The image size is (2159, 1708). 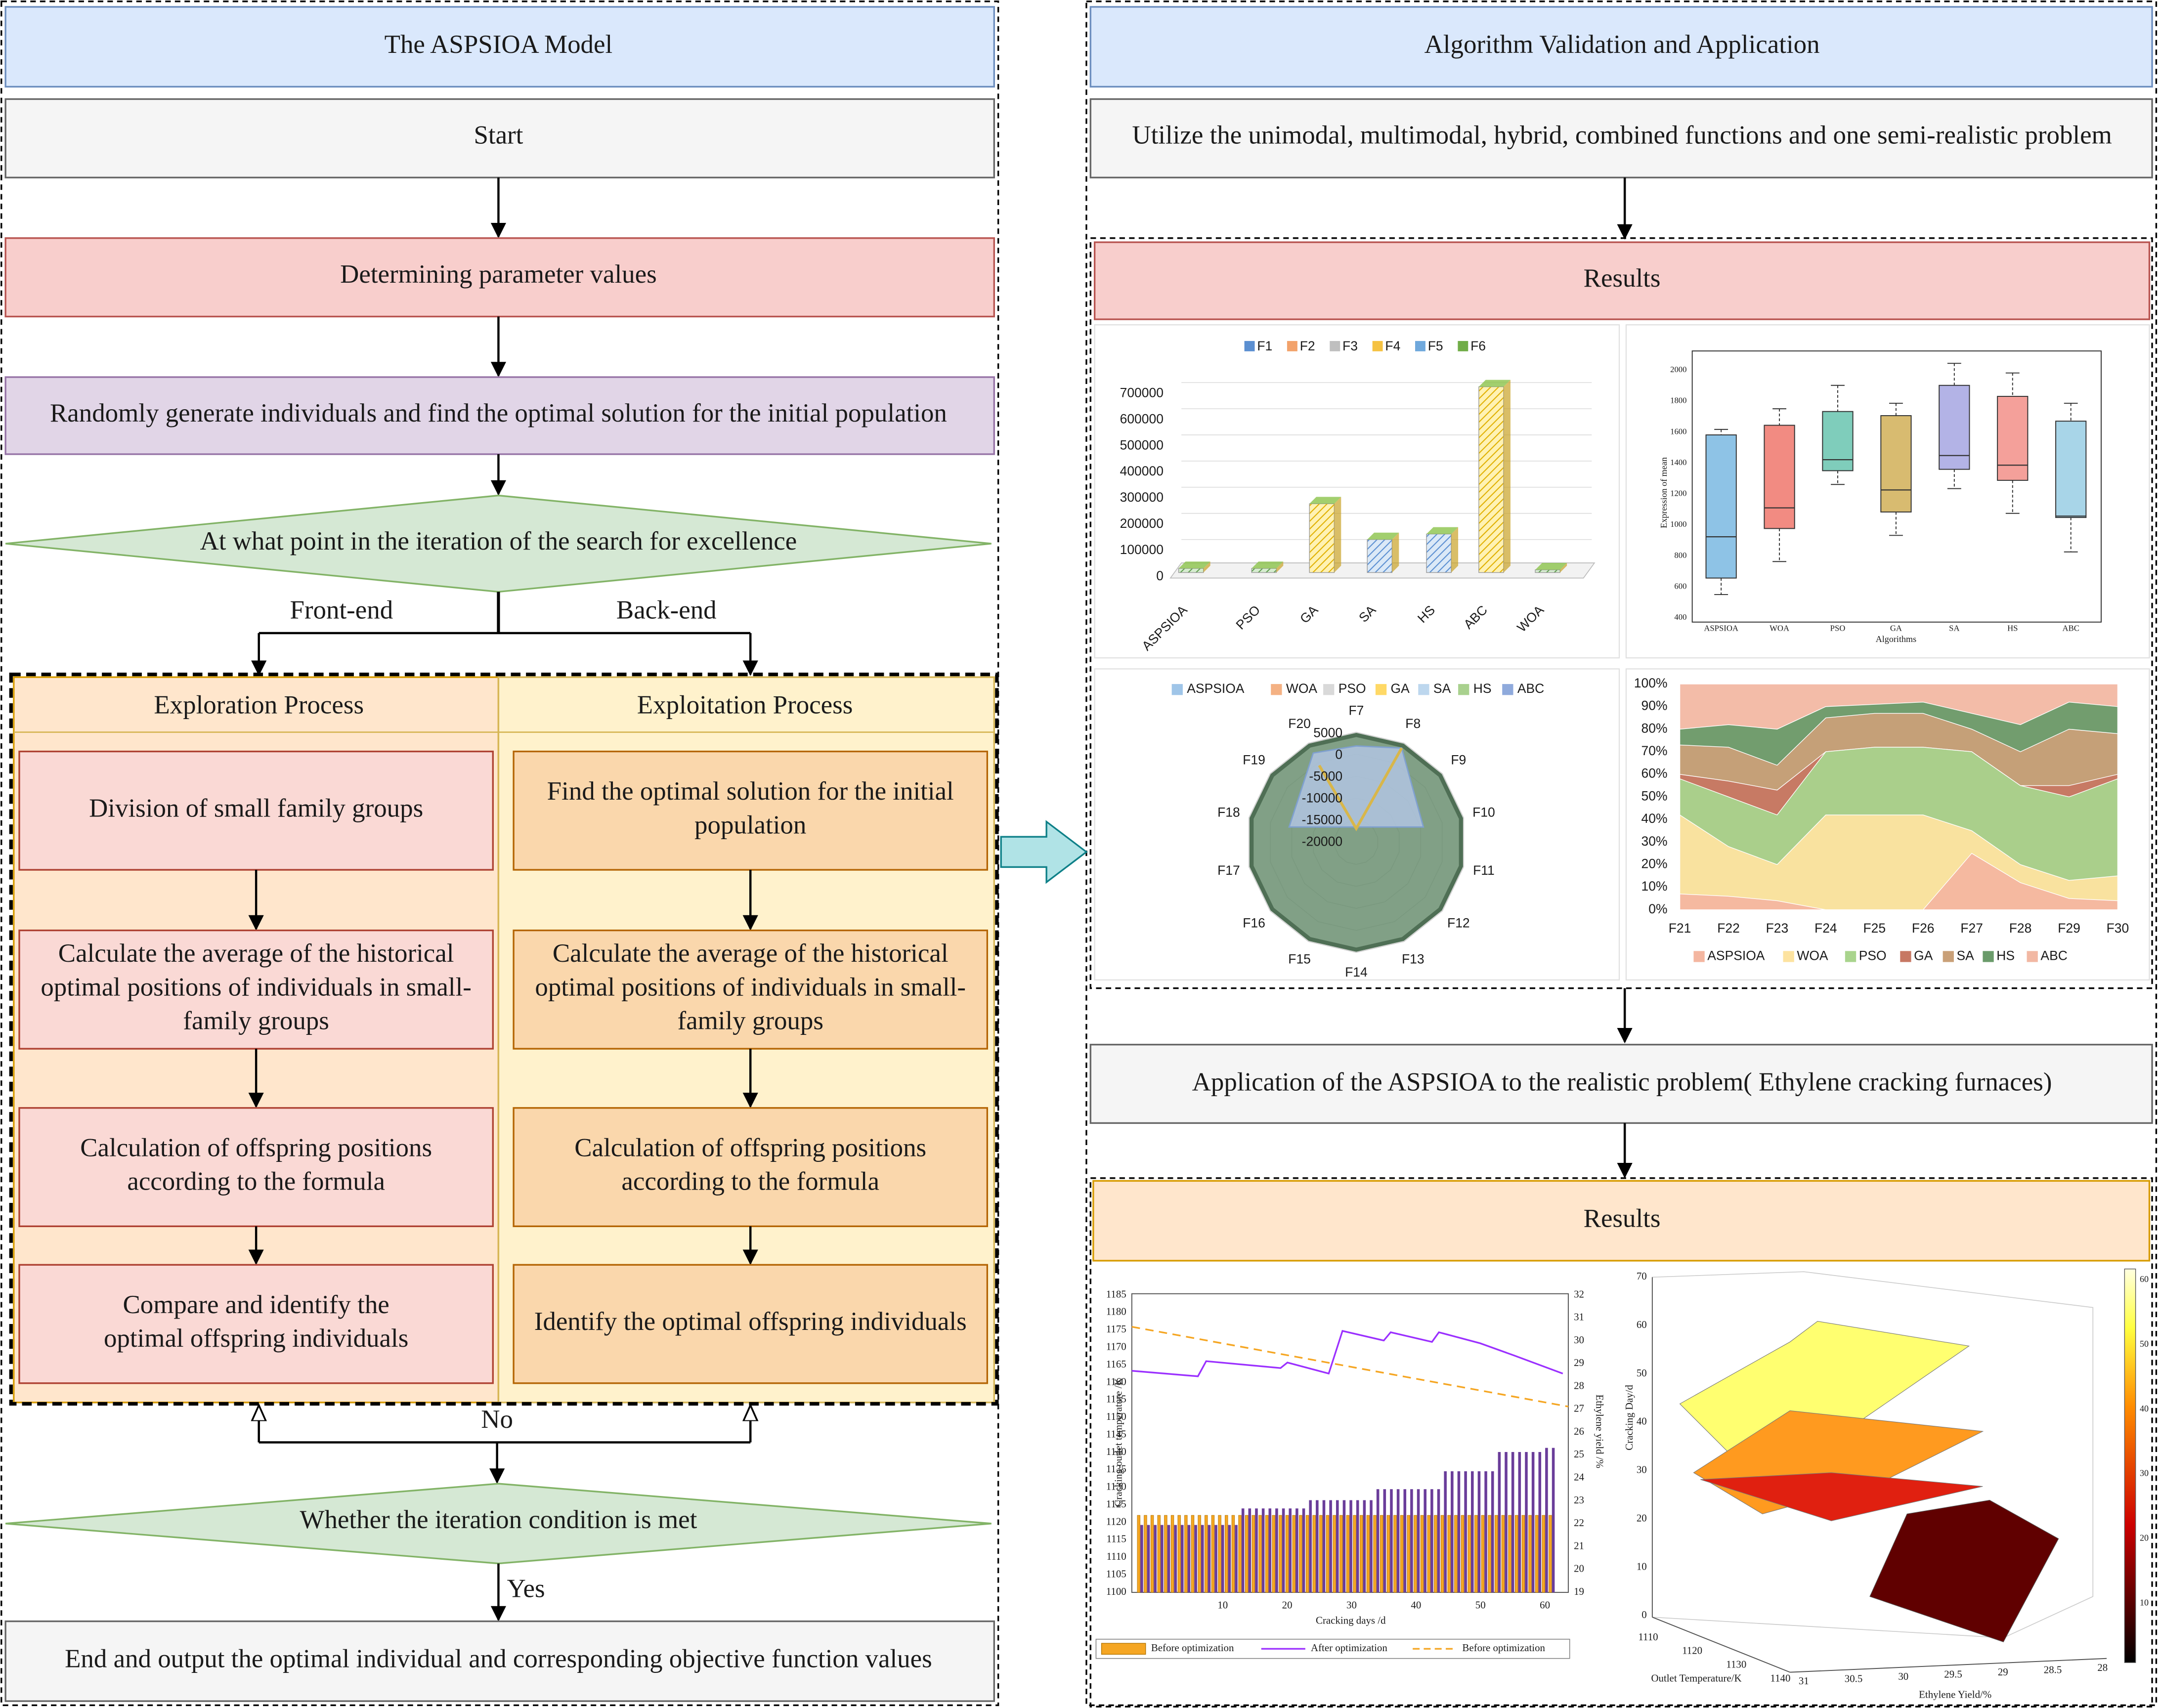 I want to click on transfer-arrow, so click(x=1044, y=852).